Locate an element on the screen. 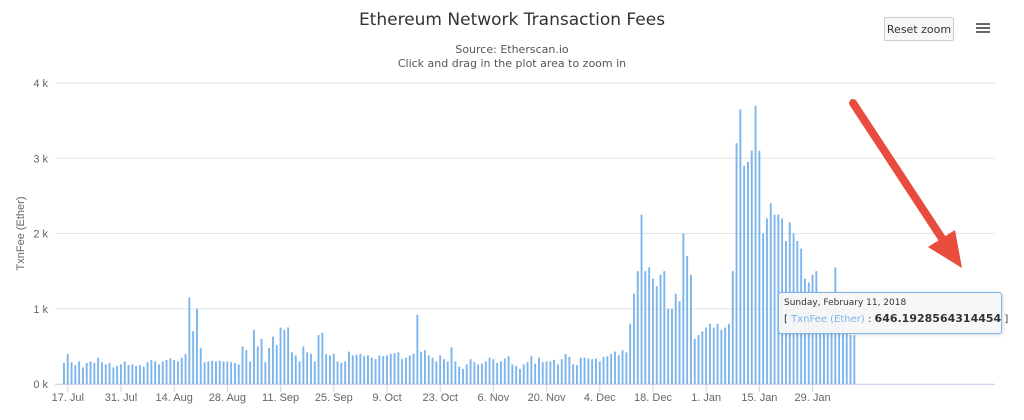 The width and height of the screenshot is (1024, 420). y-tick-label: 0 k is located at coordinates (40, 385).